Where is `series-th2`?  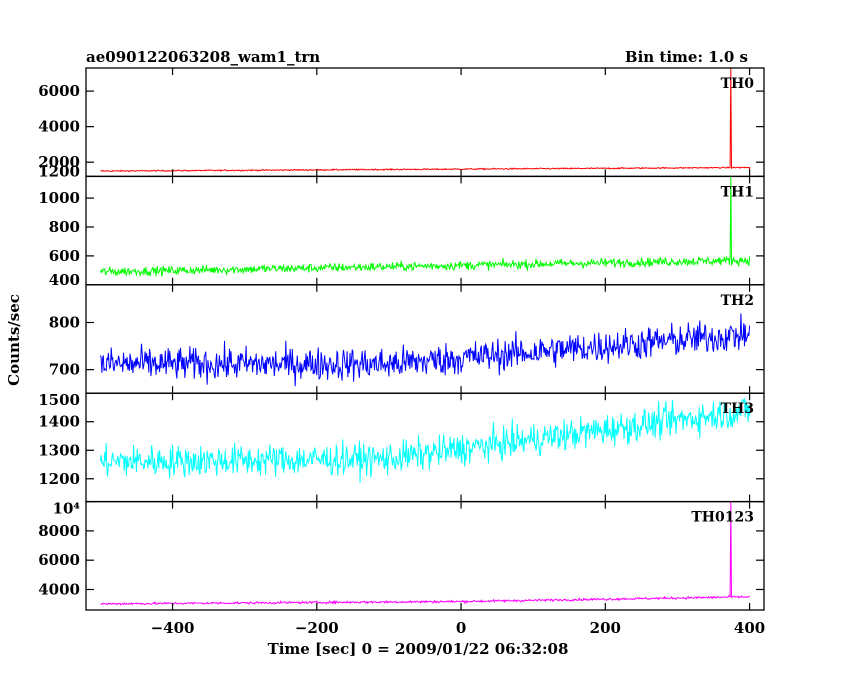
series-th2 is located at coordinates (425, 350).